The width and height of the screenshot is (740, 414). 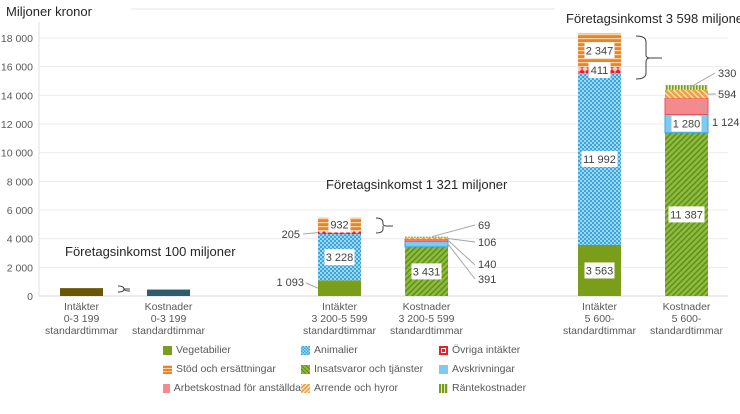 I want to click on legend-item: Avskrivningar, so click(x=501, y=369).